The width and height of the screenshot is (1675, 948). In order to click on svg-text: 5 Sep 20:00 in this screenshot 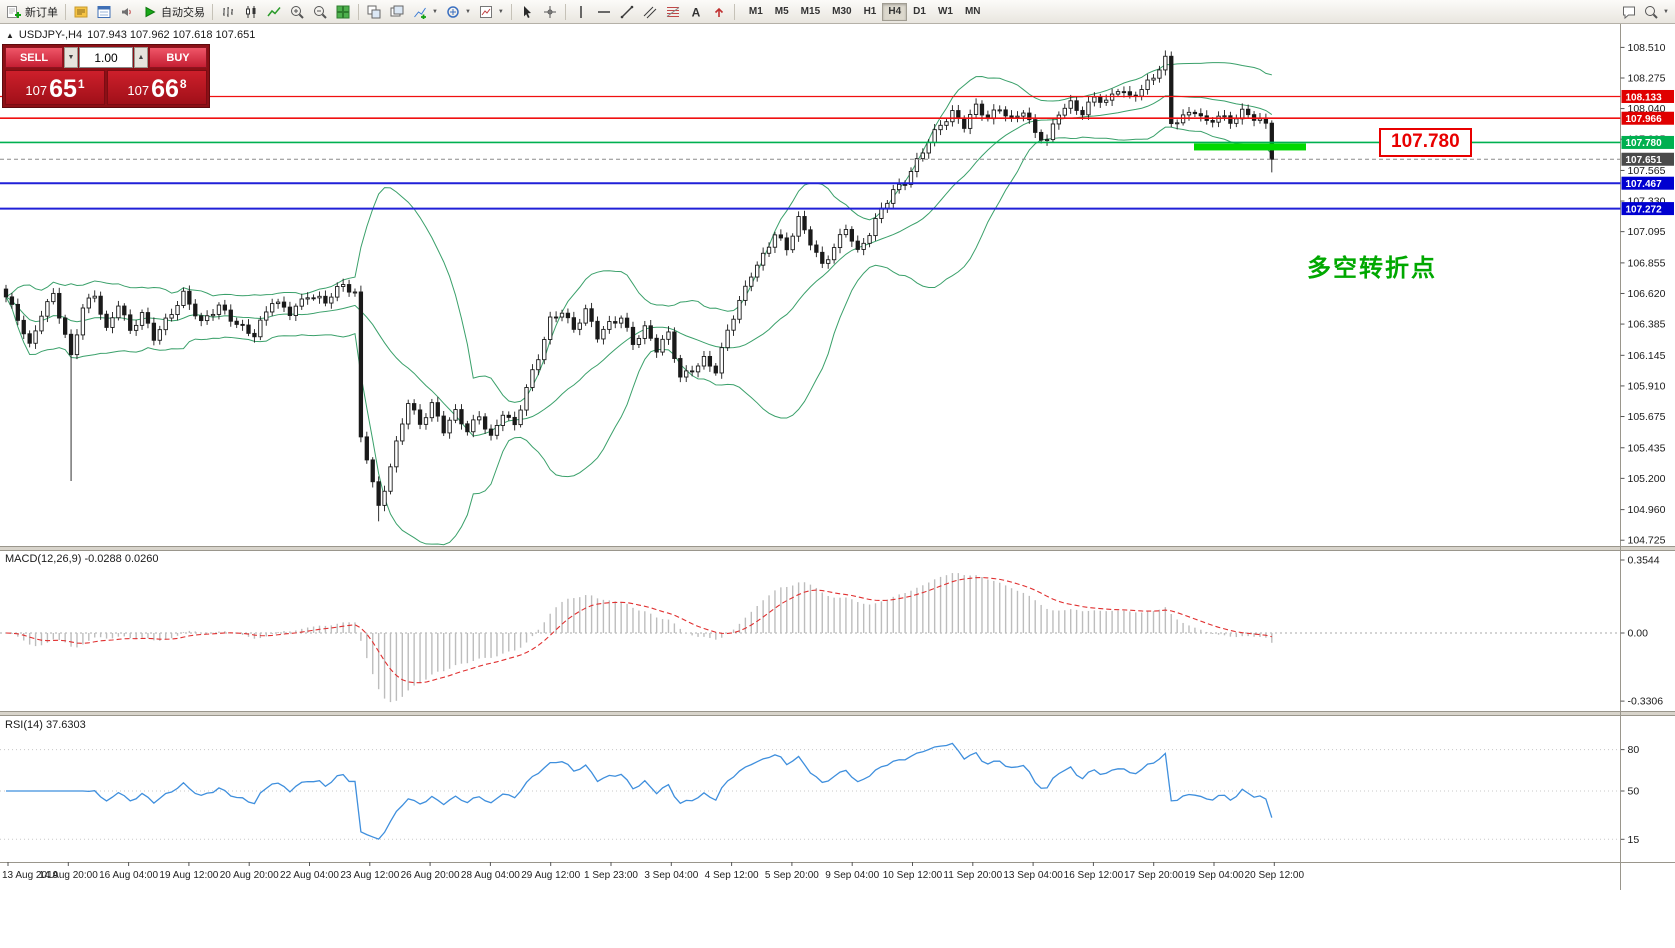, I will do `click(792, 875)`.